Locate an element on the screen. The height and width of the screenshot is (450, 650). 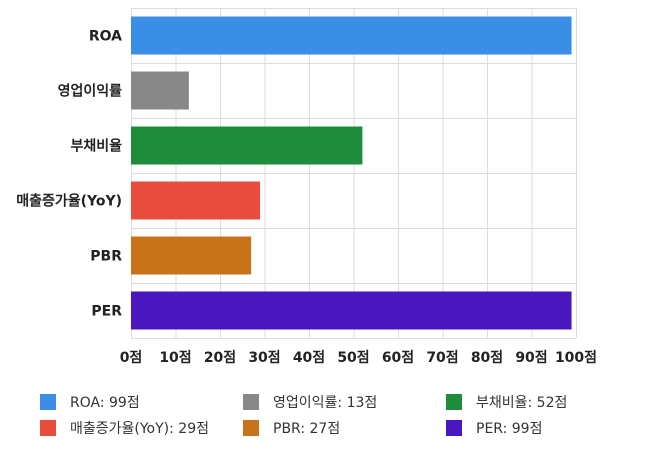
legend-item-sales-growth: 매출증가율(YoY): 29점 is located at coordinates (124, 428).